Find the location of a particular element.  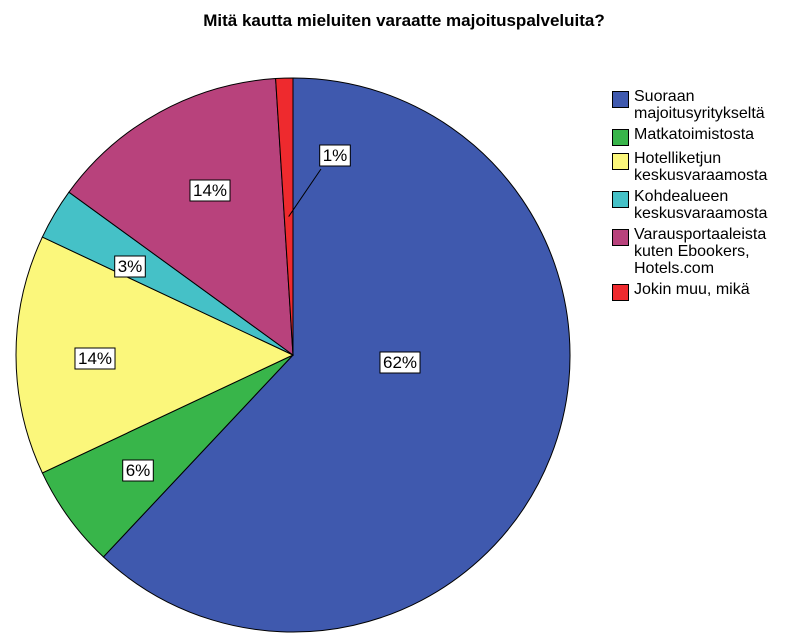

legend-item: Suoraan majoitusyritykseltä is located at coordinates (710, 105).